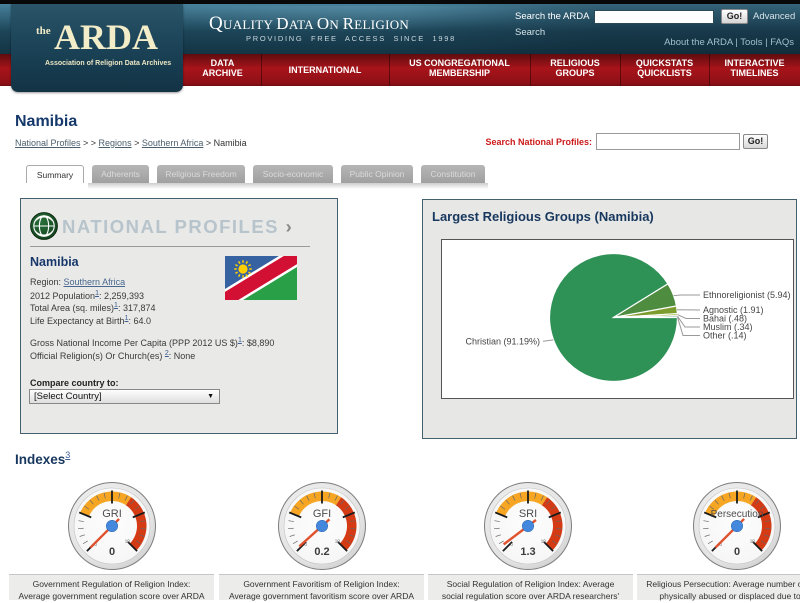  What do you see at coordinates (725, 336) in the screenshot?
I see `svg-text: Other (.14)` at bounding box center [725, 336].